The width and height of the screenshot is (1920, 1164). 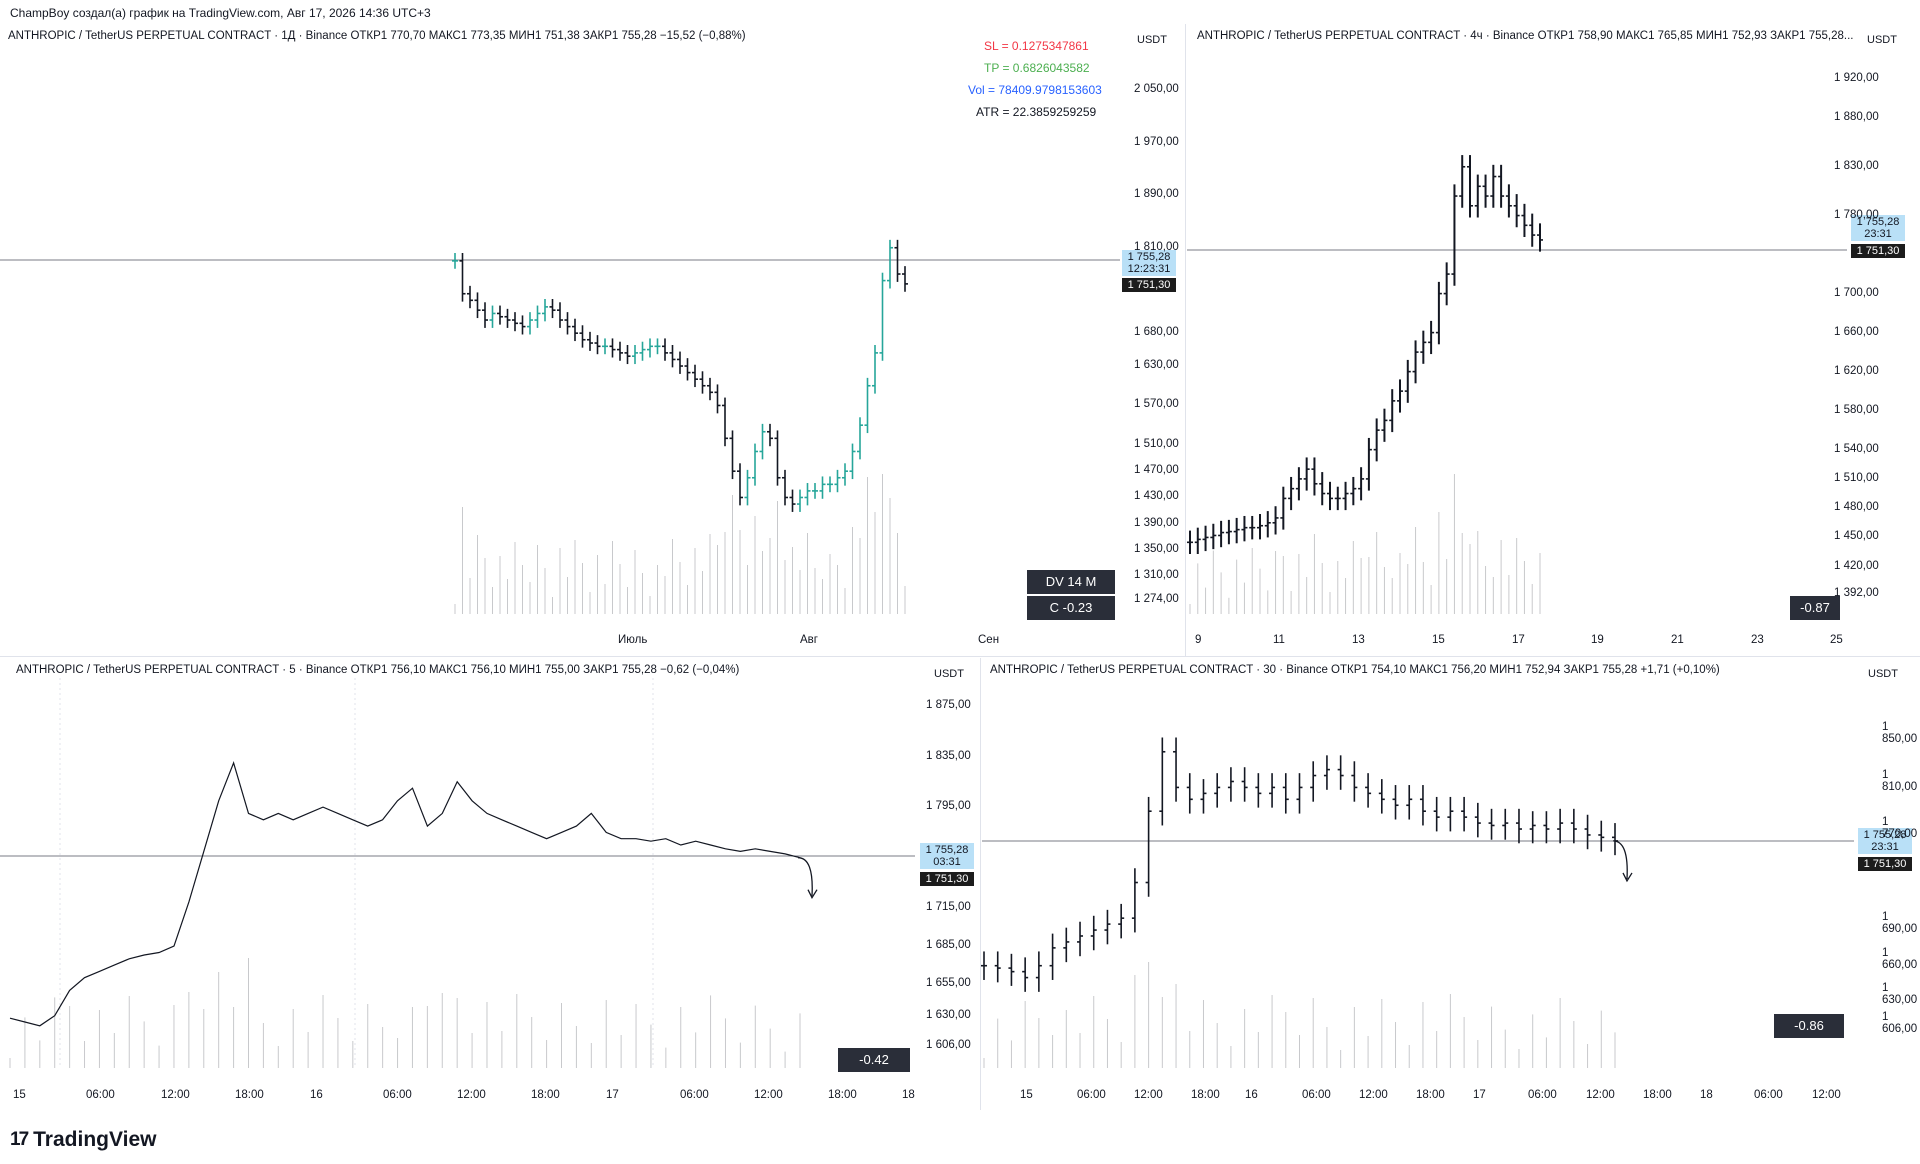 I want to click on stat-box: -0.86, so click(x=1809, y=1026).